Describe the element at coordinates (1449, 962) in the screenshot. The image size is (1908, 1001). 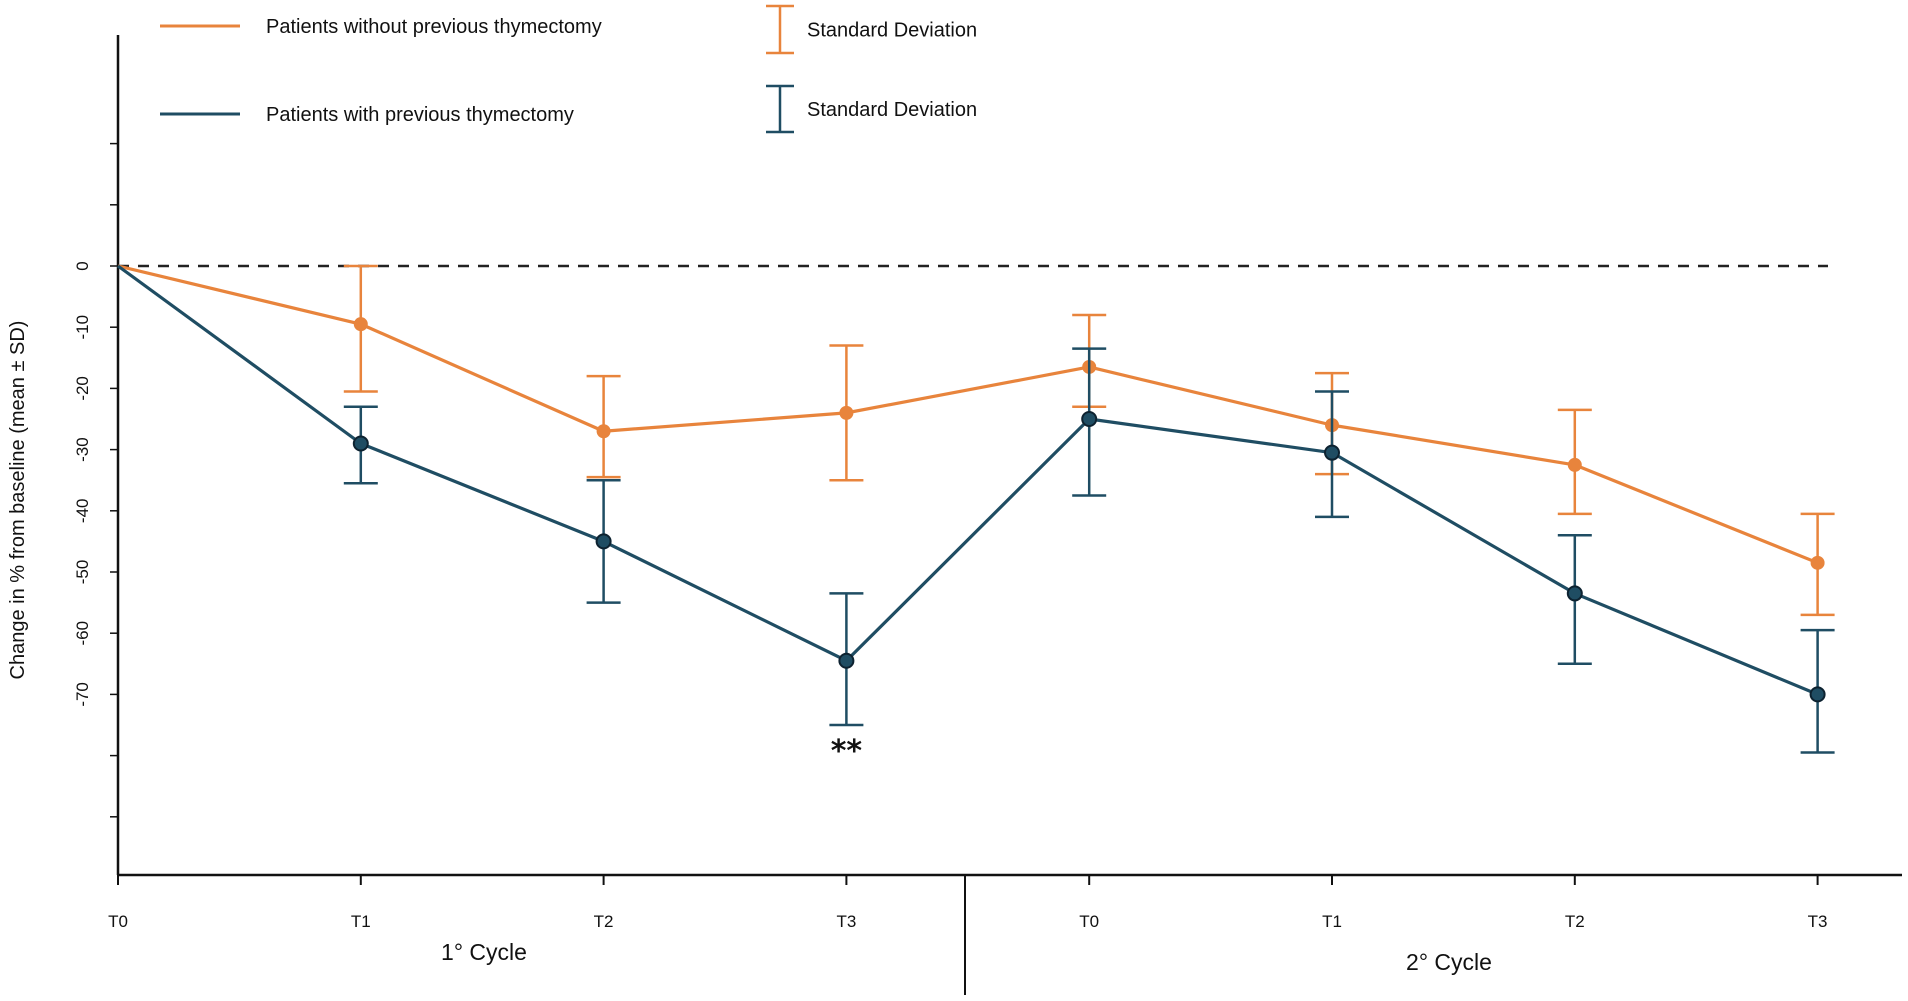
I see `cycle-label: 2° Cycle` at that location.